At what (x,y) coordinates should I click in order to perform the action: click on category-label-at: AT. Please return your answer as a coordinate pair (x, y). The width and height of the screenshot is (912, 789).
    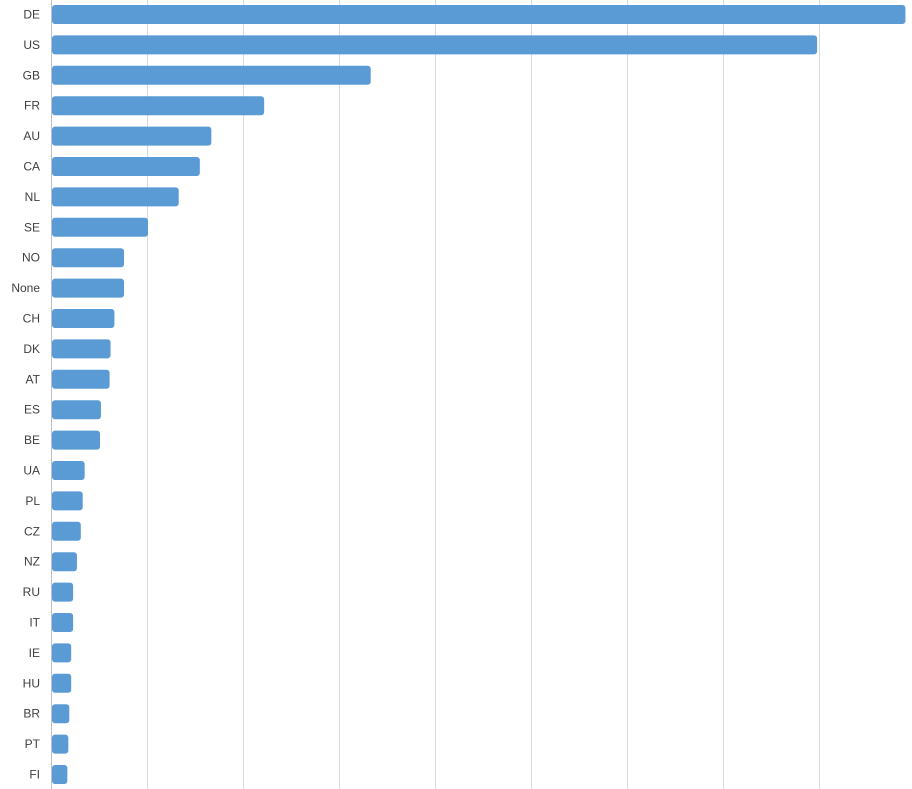
    Looking at the image, I should click on (33, 379).